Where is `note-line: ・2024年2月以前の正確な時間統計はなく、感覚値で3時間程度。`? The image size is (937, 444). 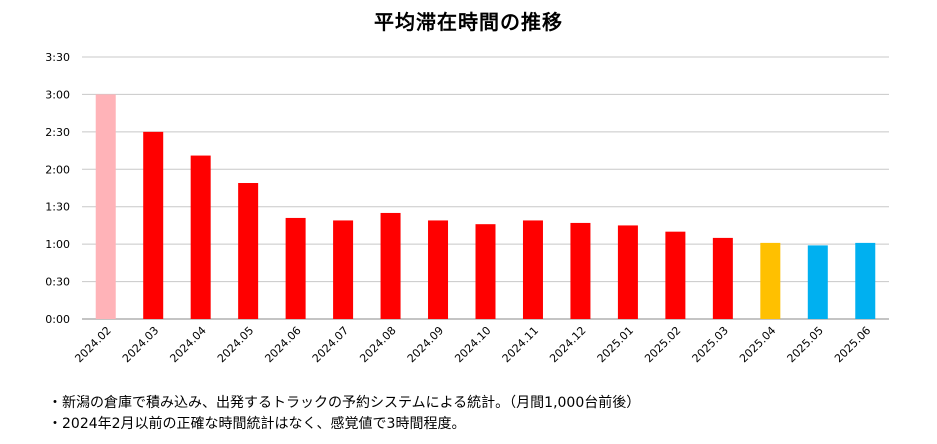
note-line: ・2024年2月以前の正確な時間統計はなく、感覚値で3時間程度。 is located at coordinates (257, 424).